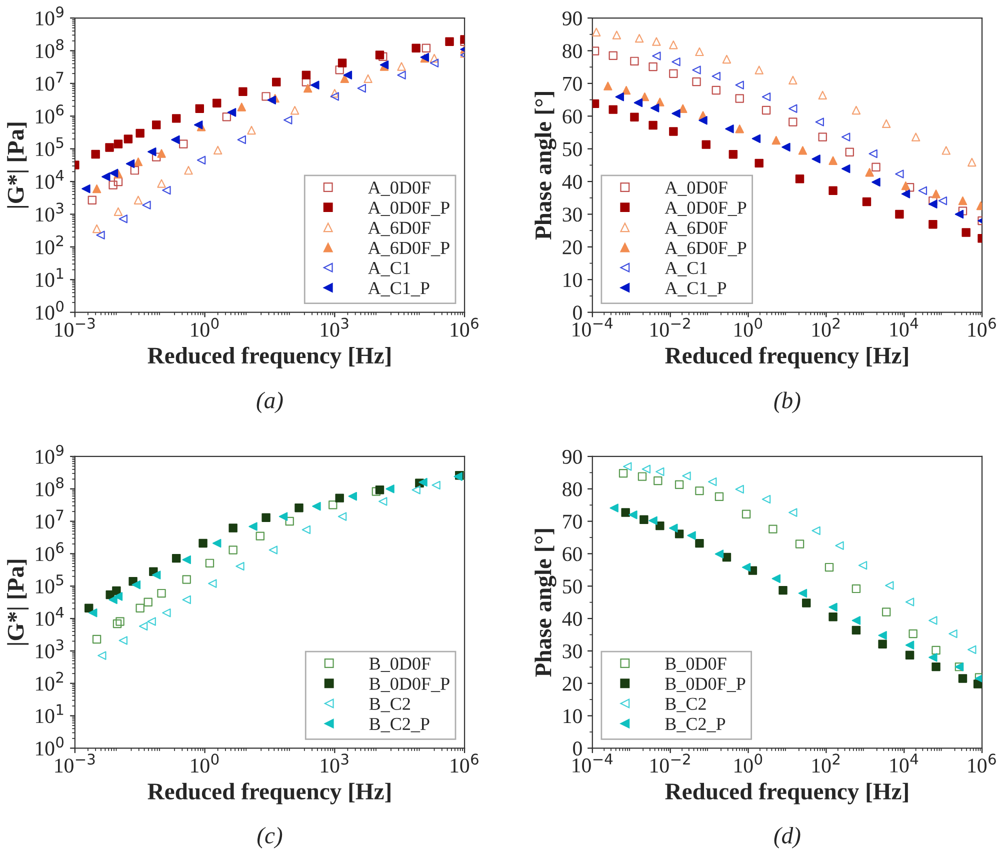  I want to click on text: (b), so click(787, 403).